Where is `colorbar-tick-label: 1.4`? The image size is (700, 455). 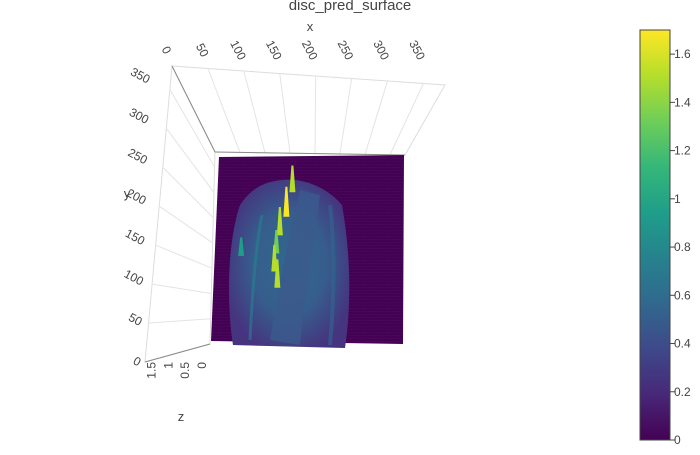
colorbar-tick-label: 1.4 is located at coordinates (682, 102).